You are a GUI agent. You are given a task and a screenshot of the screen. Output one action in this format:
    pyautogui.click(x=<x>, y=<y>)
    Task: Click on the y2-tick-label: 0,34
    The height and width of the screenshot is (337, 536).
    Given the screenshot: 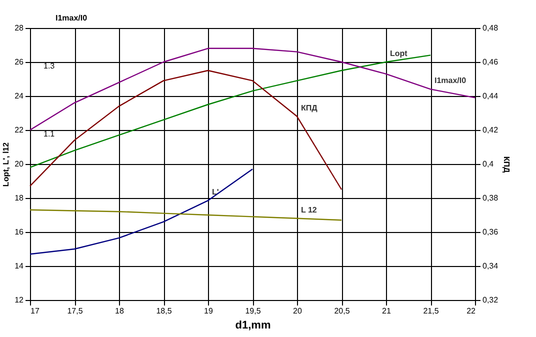 What is the action you would take?
    pyautogui.click(x=490, y=266)
    